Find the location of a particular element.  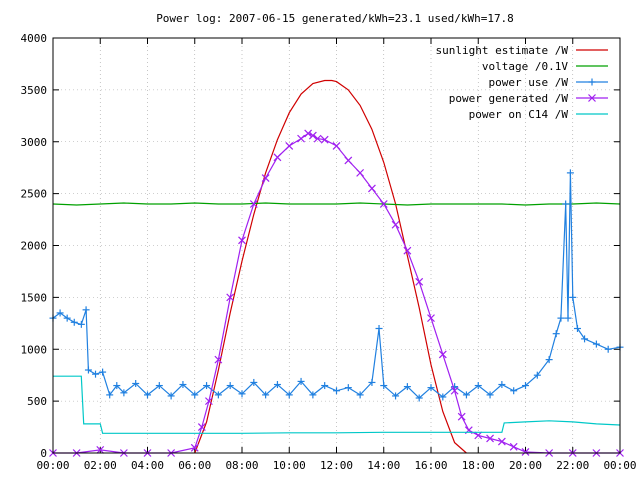

x-tick-label: 00:00 is located at coordinates (52, 465).